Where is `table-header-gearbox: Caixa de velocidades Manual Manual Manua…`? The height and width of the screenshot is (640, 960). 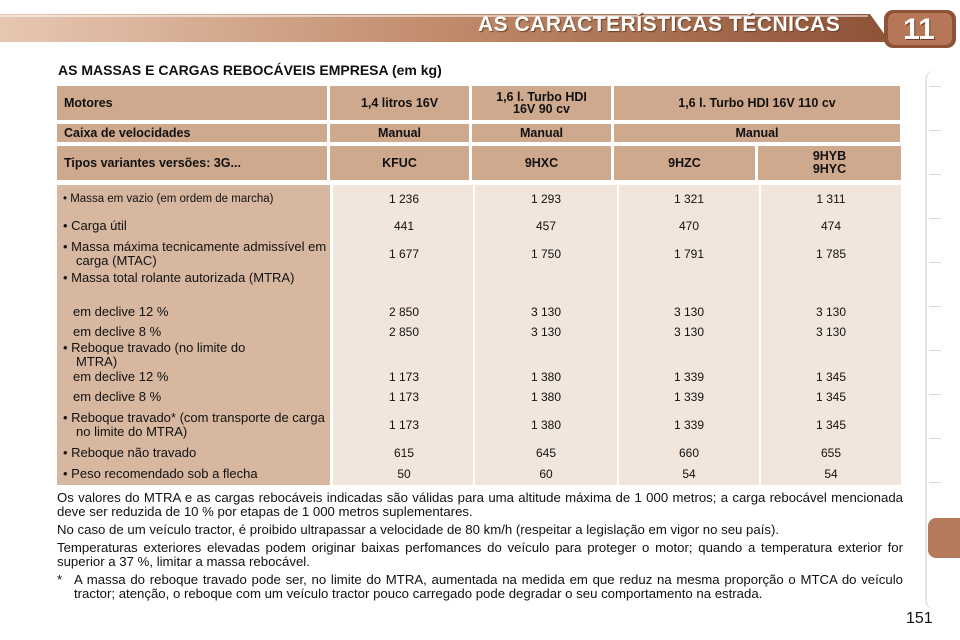 table-header-gearbox: Caixa de velocidades Manual Manual Manua… is located at coordinates (479, 133).